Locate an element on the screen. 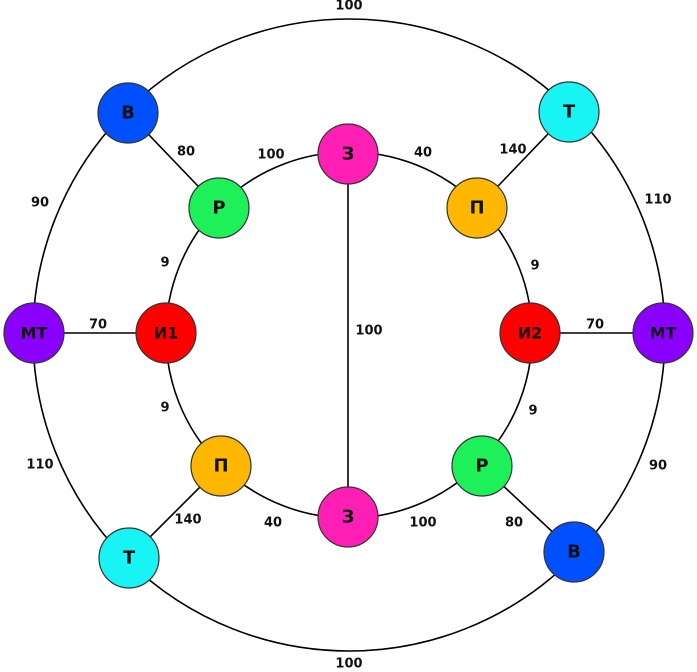  node-mt-right-circle is located at coordinates (663, 333).